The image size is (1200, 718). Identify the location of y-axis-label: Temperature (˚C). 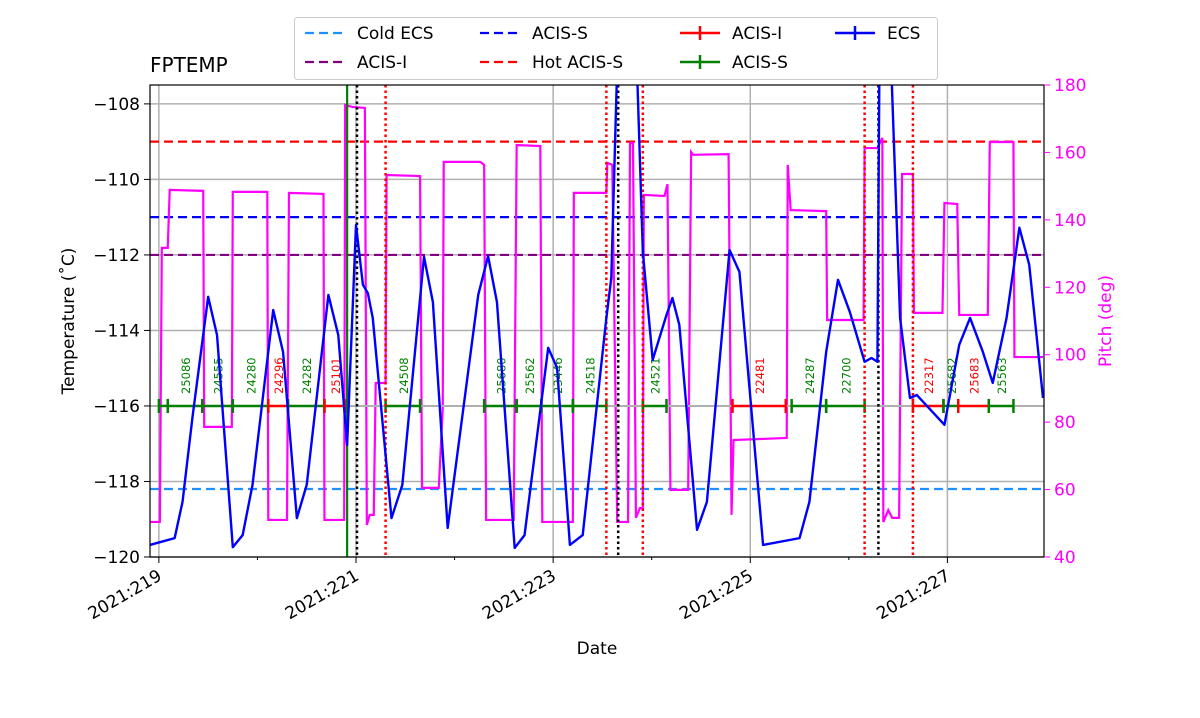
(68, 322).